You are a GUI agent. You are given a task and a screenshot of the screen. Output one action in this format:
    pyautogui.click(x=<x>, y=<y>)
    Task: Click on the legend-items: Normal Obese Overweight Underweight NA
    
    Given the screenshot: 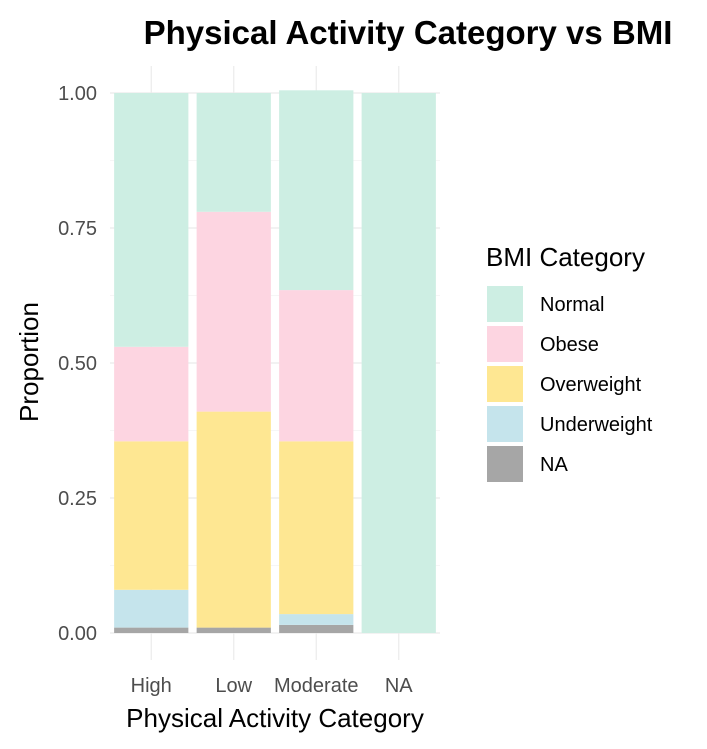 What is the action you would take?
    pyautogui.click(x=570, y=384)
    